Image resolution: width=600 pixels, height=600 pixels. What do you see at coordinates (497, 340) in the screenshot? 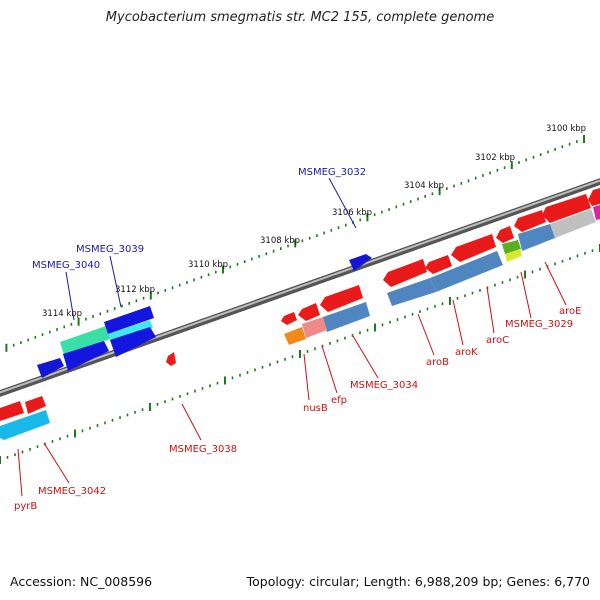
I see `gene-label: aroC` at bounding box center [497, 340].